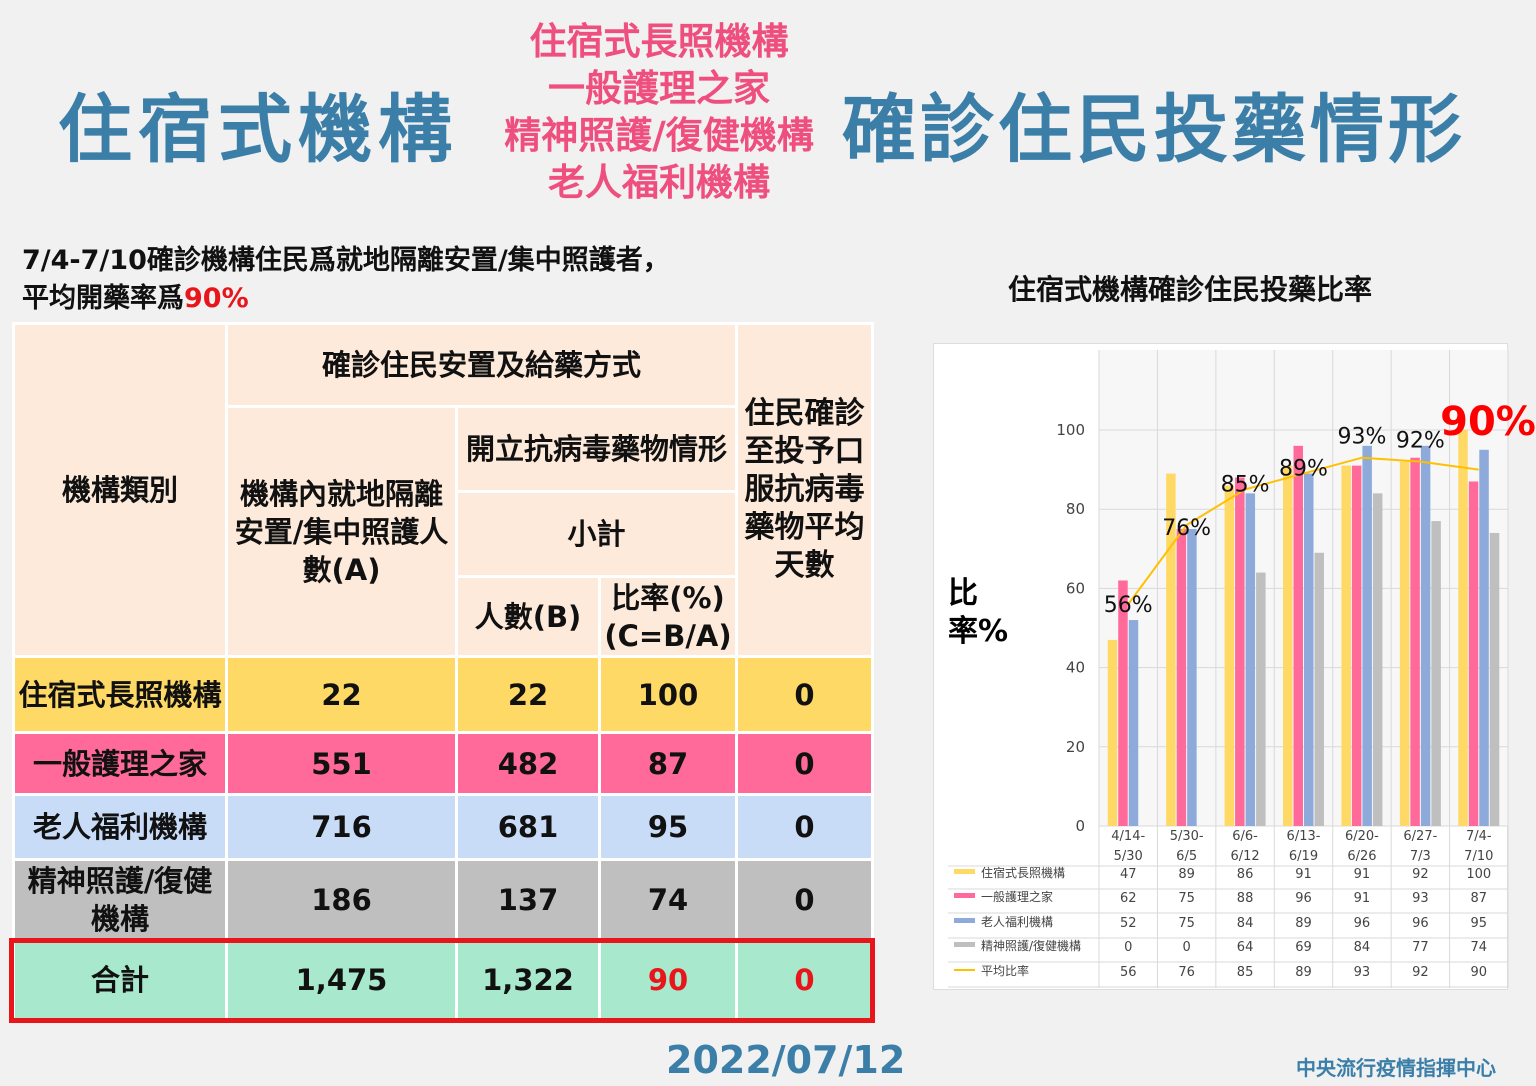  I want to click on y-tick-label: 40, so click(1075, 668).